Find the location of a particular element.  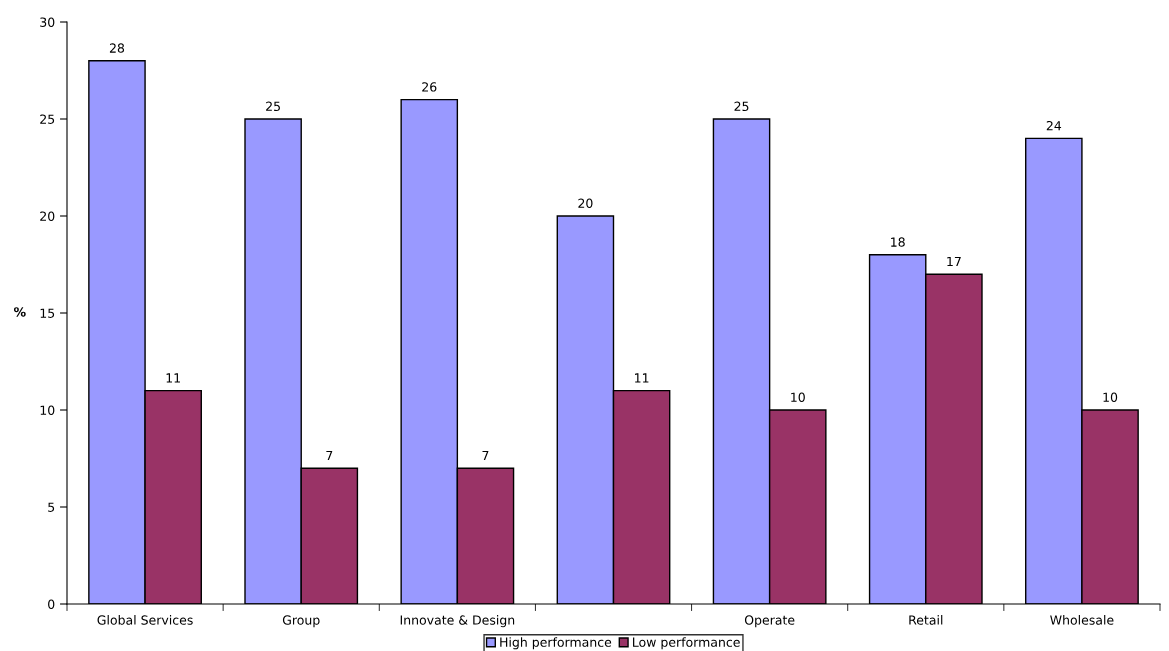

data-label: 17 is located at coordinates (954, 261).